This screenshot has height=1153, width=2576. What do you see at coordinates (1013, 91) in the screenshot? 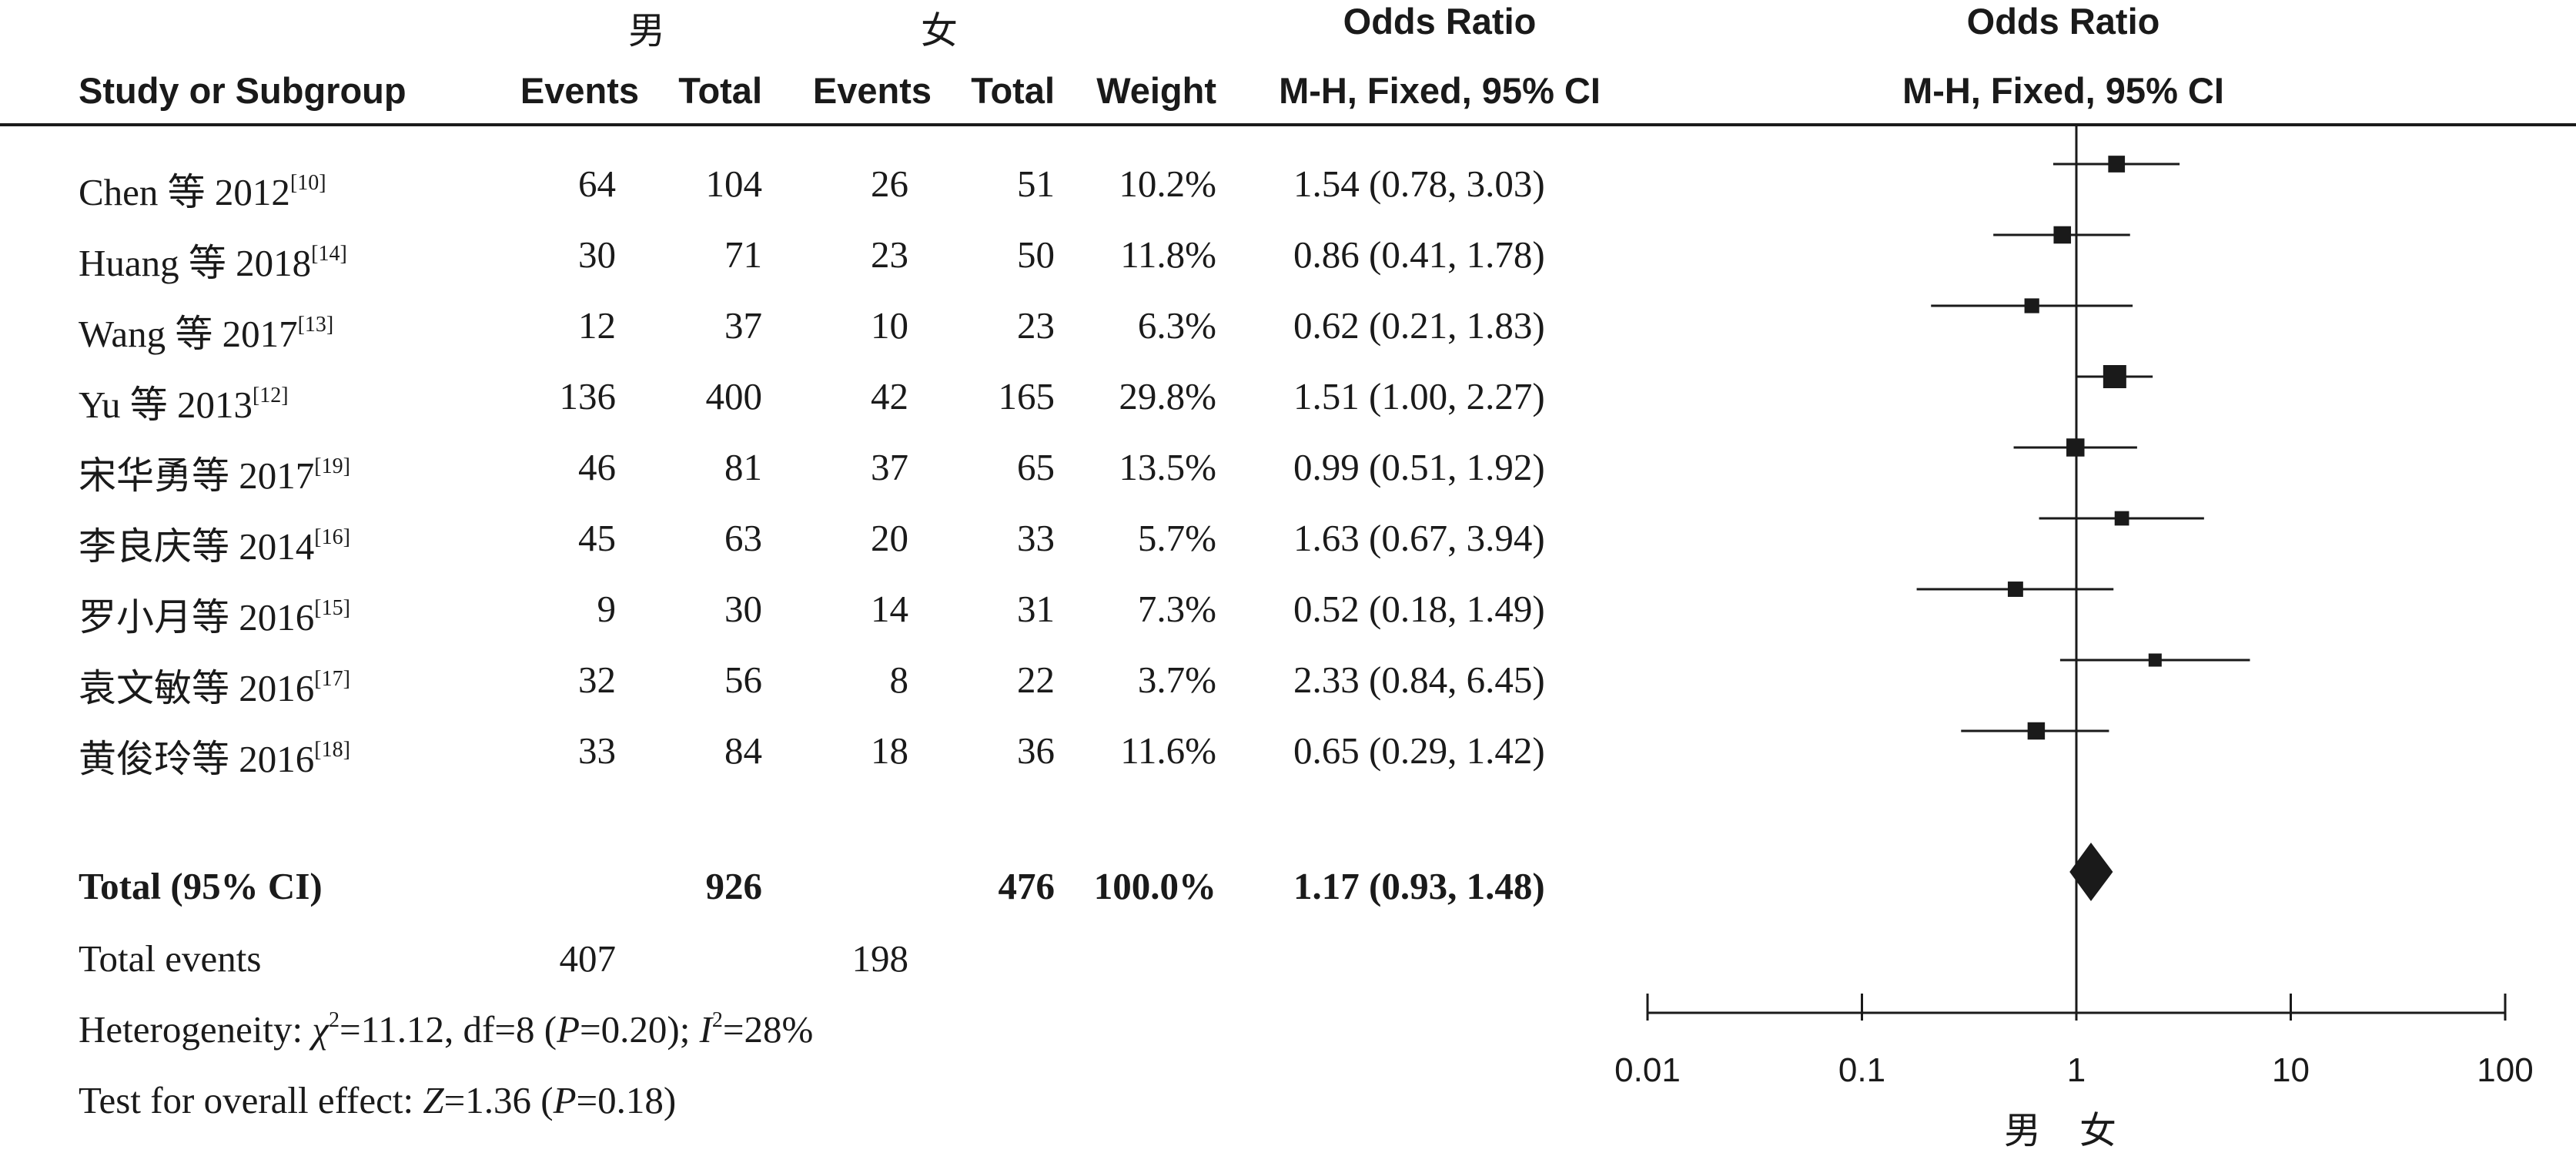
I see `total2-header: Total` at bounding box center [1013, 91].